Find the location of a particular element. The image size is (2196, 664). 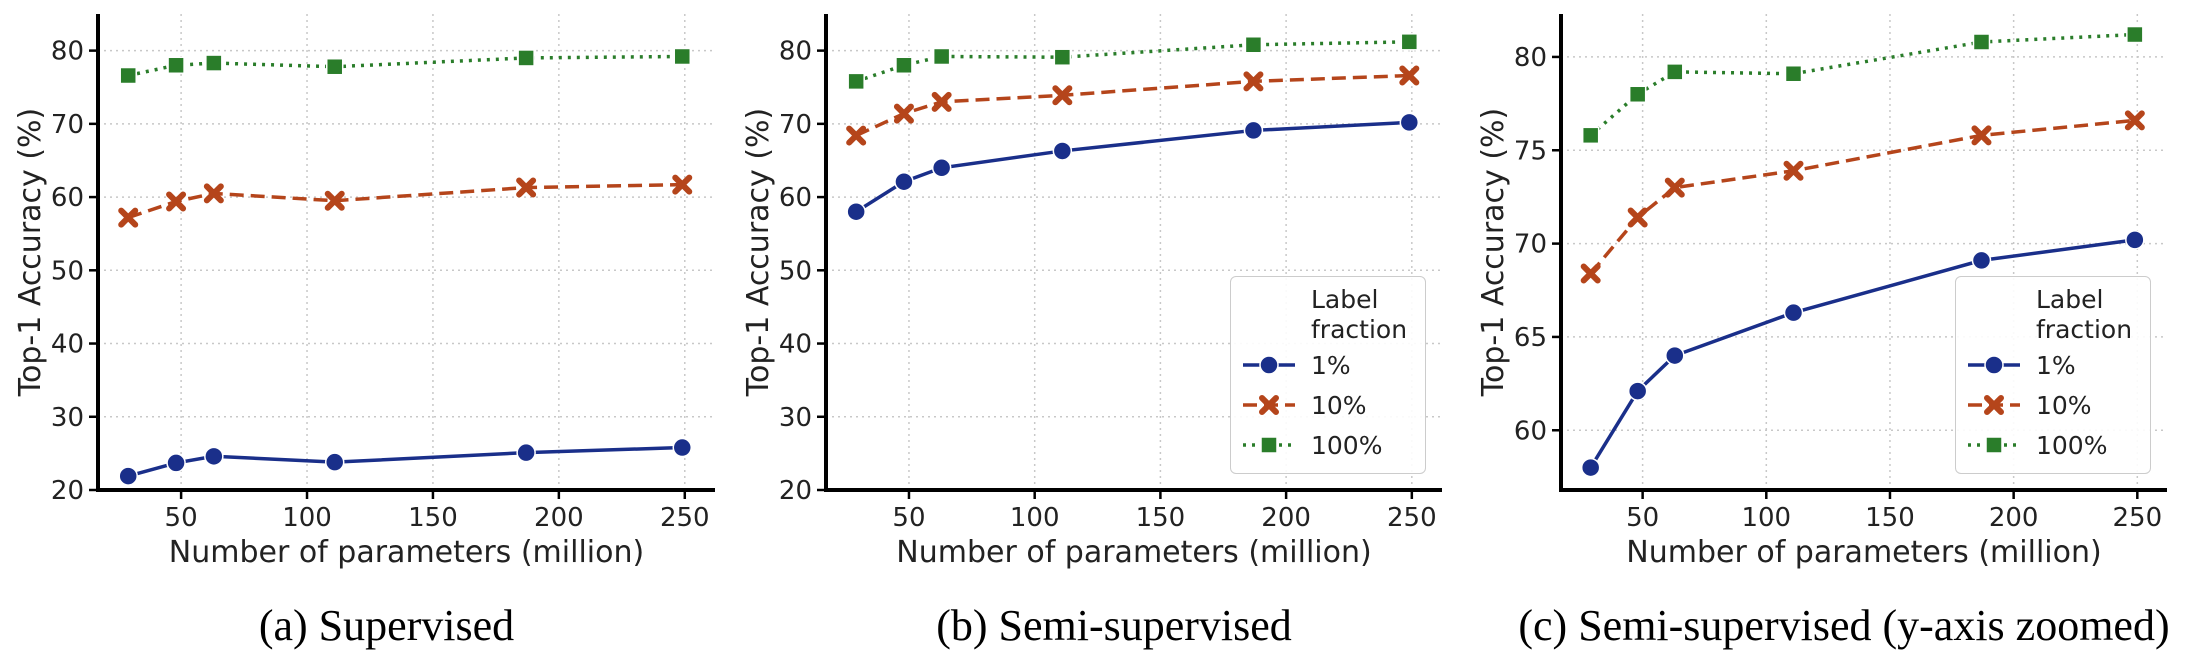

y-tick-label: 30 is located at coordinates (67, 418).